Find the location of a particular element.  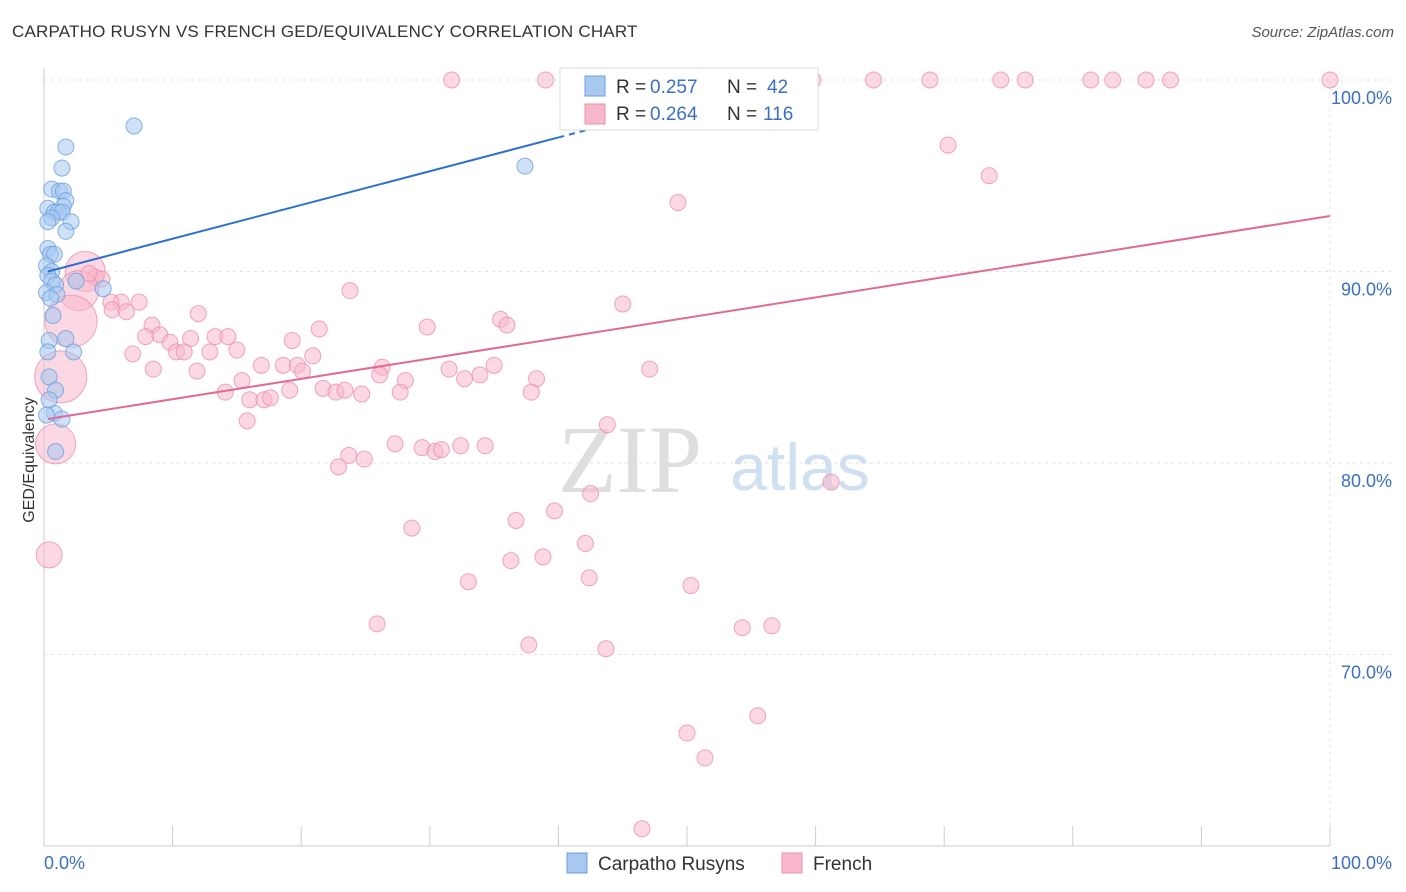

bottom-legend-swatch-pink is located at coordinates (792, 863).